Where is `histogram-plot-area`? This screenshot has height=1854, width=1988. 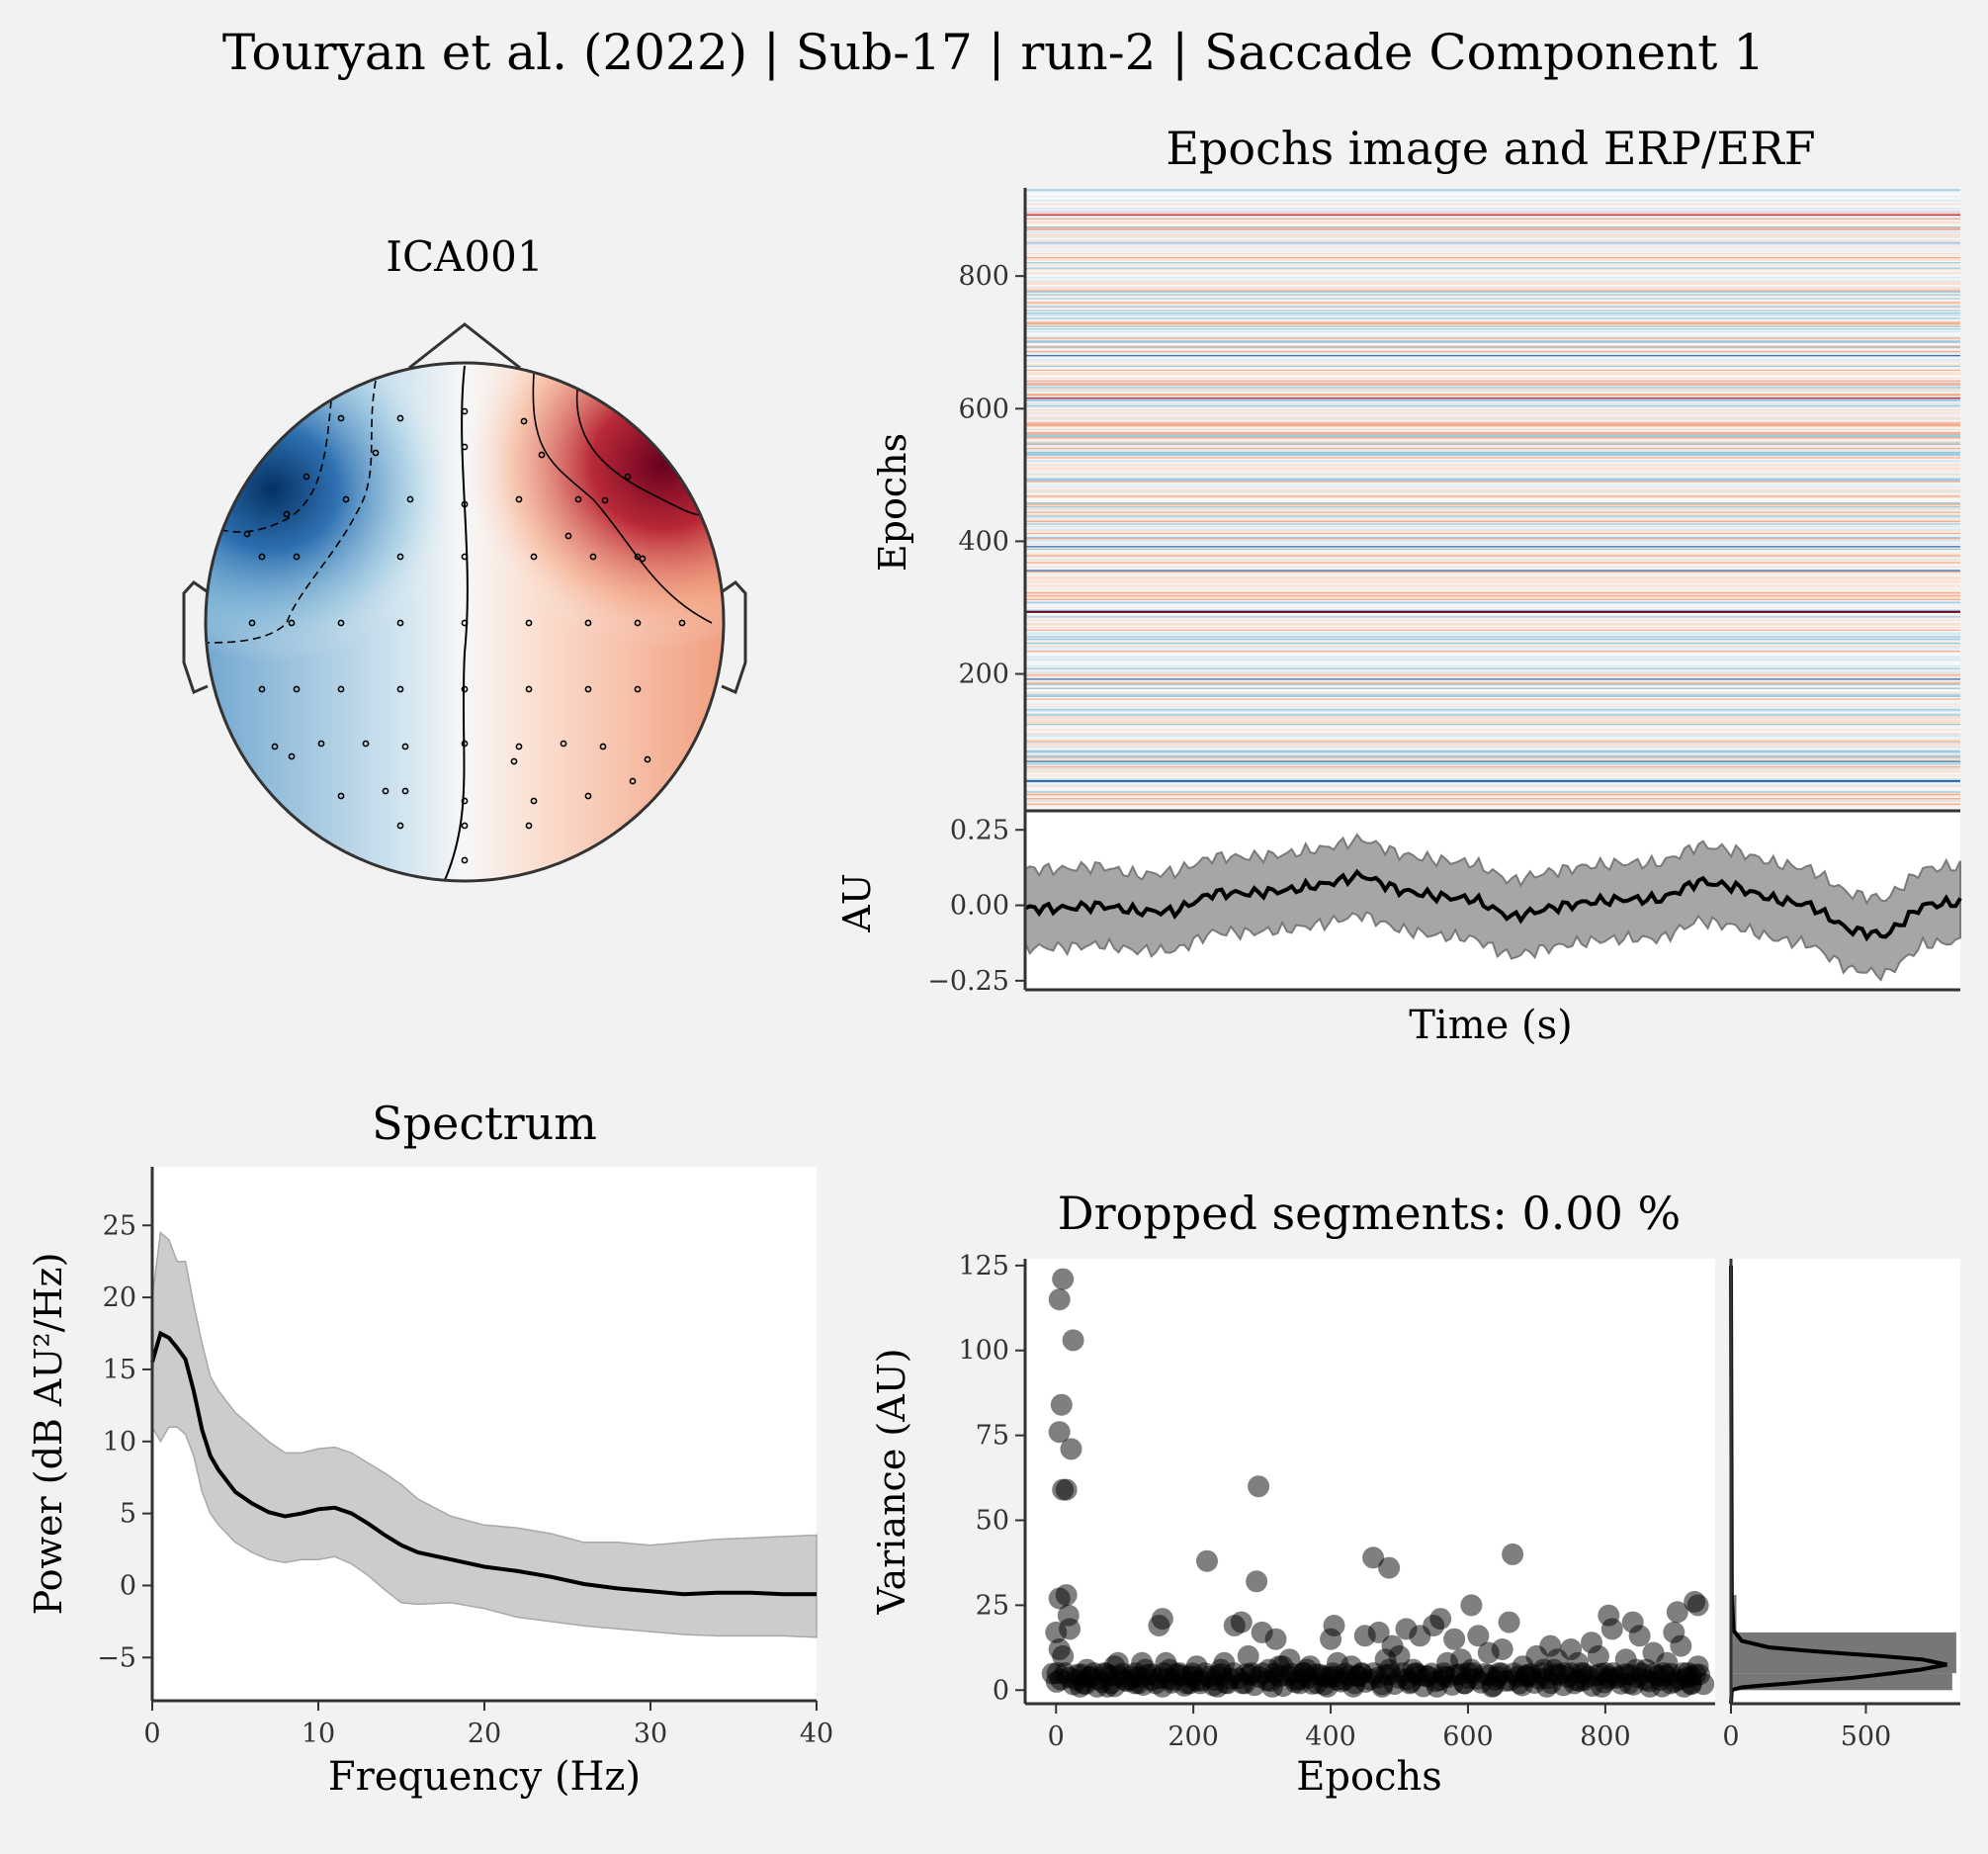
histogram-plot-area is located at coordinates (1845, 1481).